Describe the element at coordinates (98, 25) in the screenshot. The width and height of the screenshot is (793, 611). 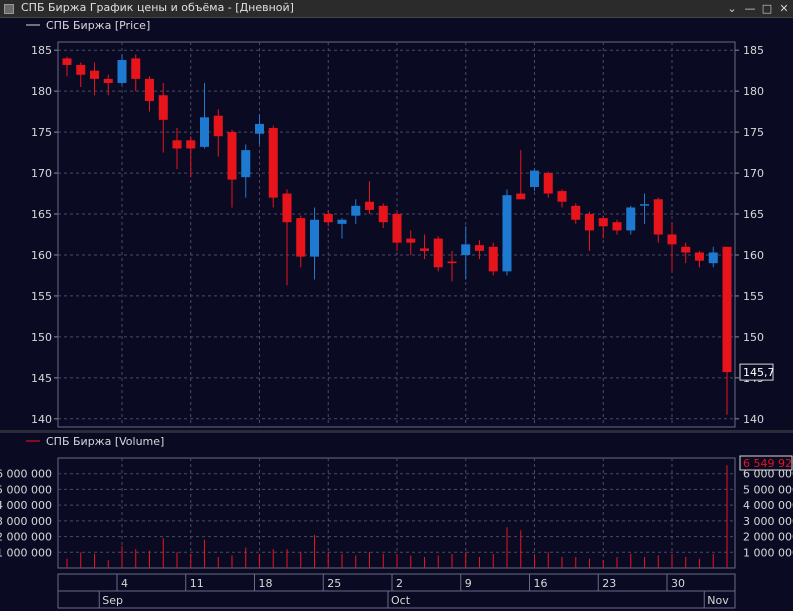
I see `price-legend: СПБ Биржа [Price]` at that location.